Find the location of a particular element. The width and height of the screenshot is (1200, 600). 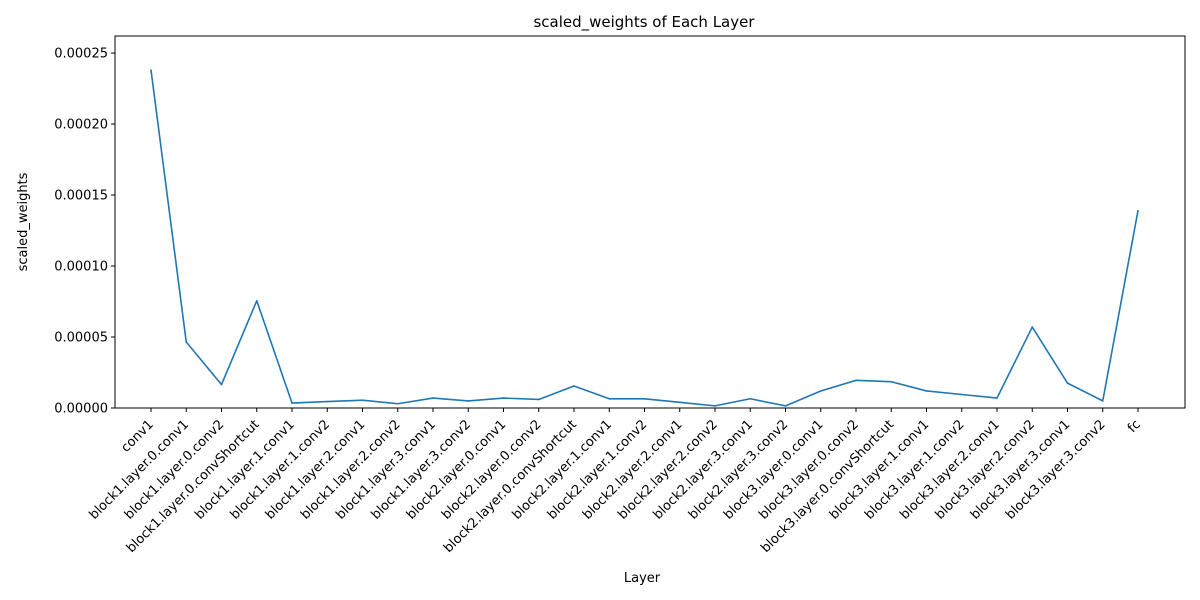

x-axis-title: Layer is located at coordinates (642, 578).